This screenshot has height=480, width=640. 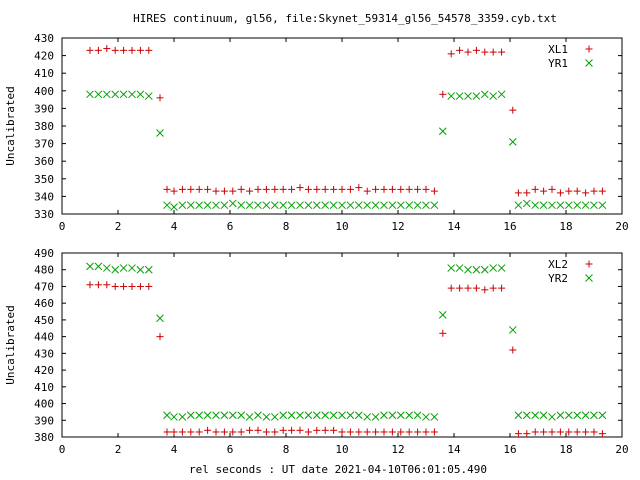 I want to click on x-tick-label: 20, so click(x=621, y=449).